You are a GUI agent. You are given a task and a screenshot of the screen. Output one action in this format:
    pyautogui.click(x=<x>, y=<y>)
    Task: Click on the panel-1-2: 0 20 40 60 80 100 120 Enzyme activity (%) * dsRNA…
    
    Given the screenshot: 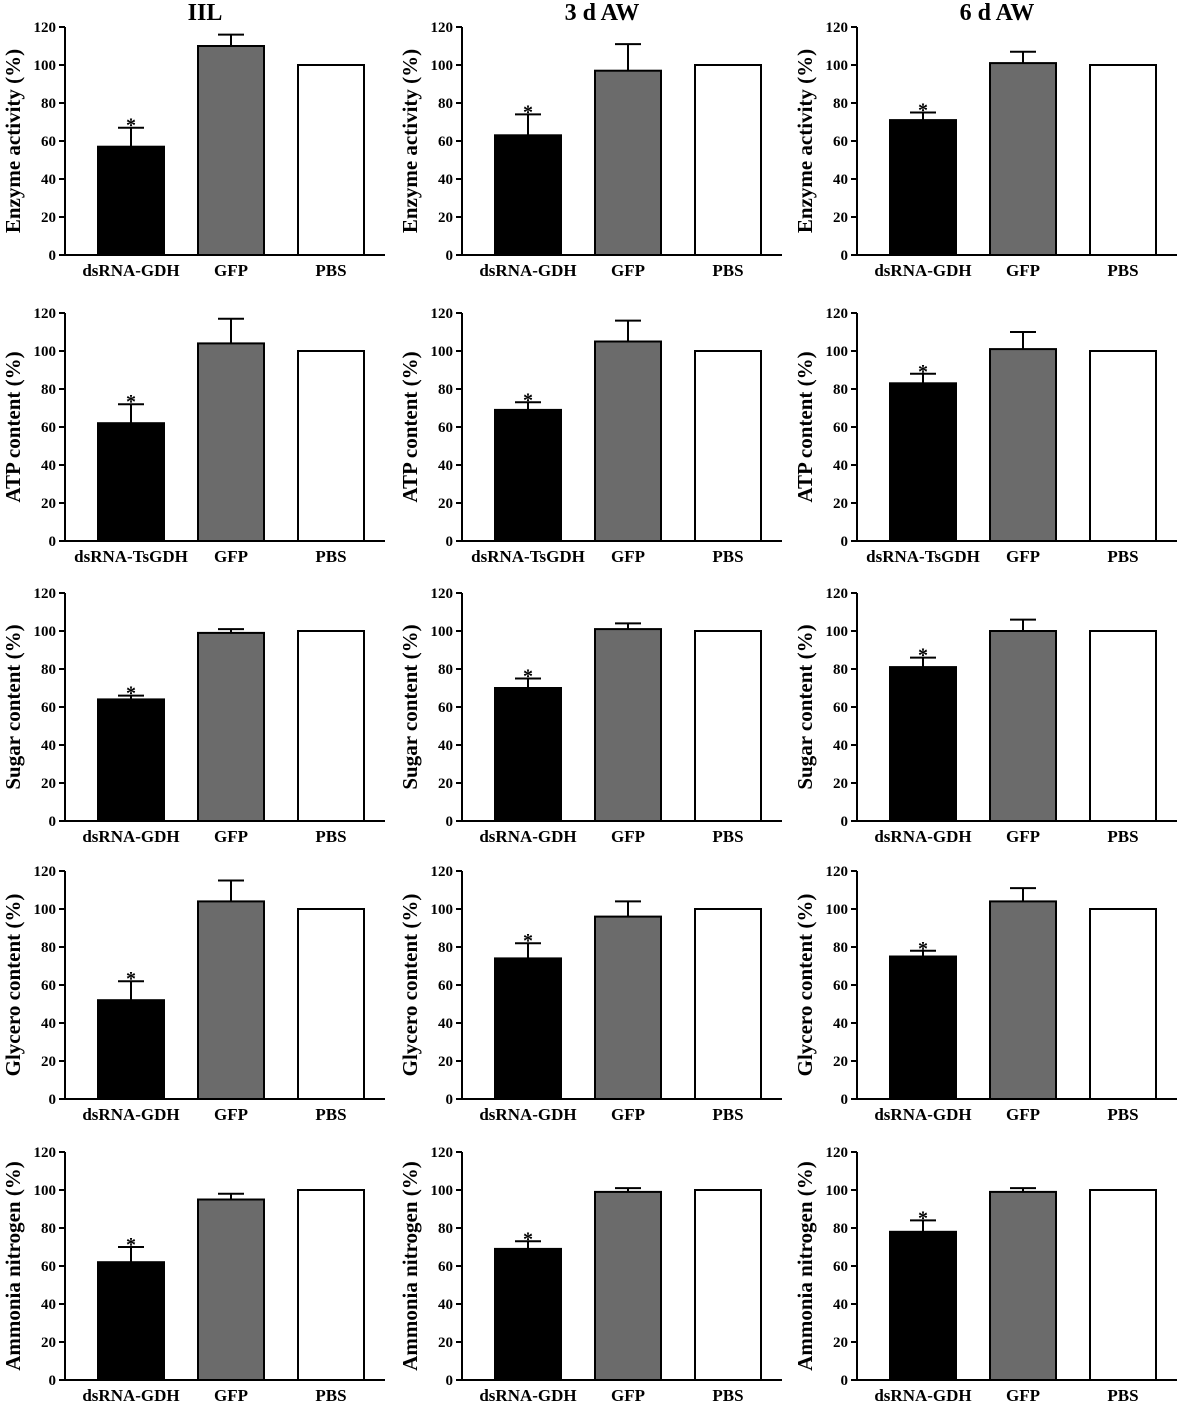 What is the action you would take?
    pyautogui.click(x=590, y=140)
    